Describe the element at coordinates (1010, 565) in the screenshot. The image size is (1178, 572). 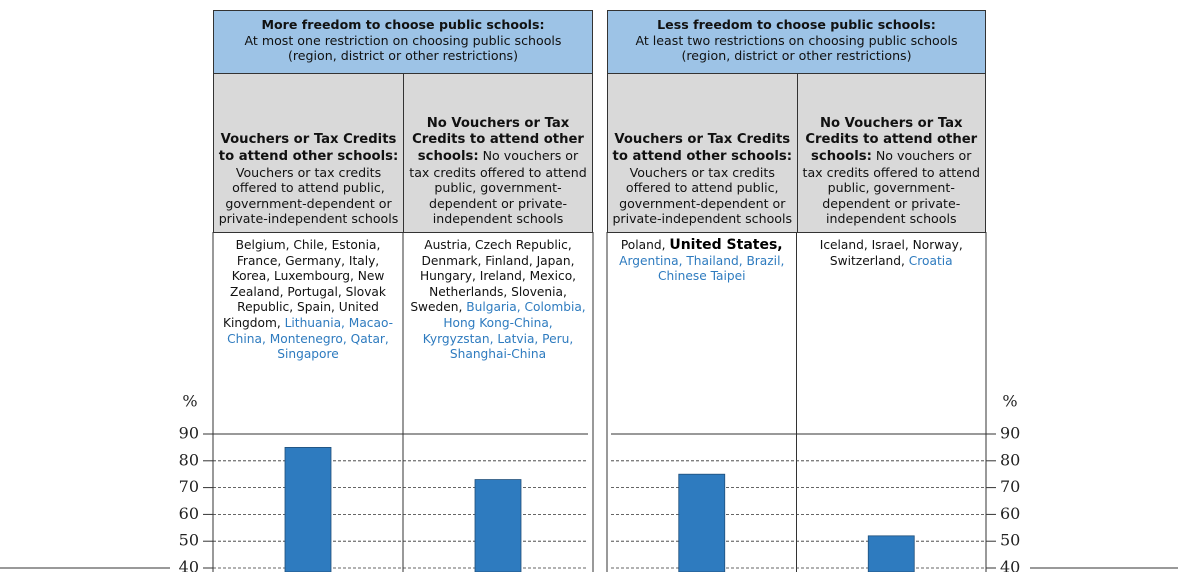
I see `y-tick-label-right: 40` at that location.